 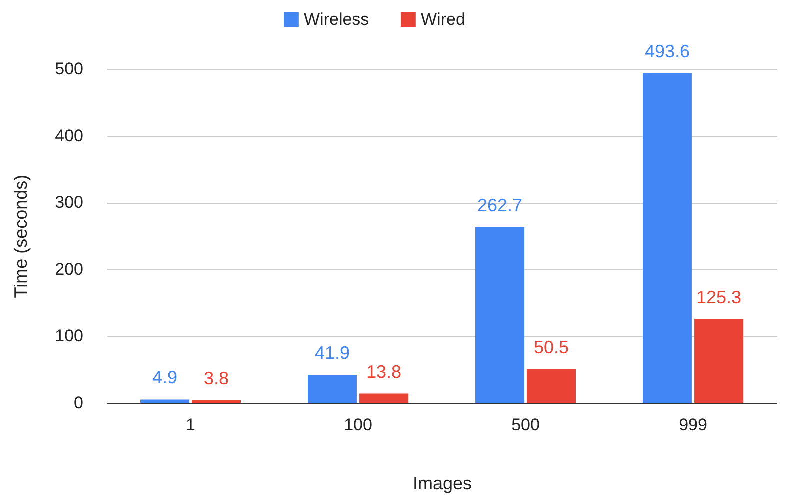 I want to click on data-label: 4.9, so click(x=165, y=378).